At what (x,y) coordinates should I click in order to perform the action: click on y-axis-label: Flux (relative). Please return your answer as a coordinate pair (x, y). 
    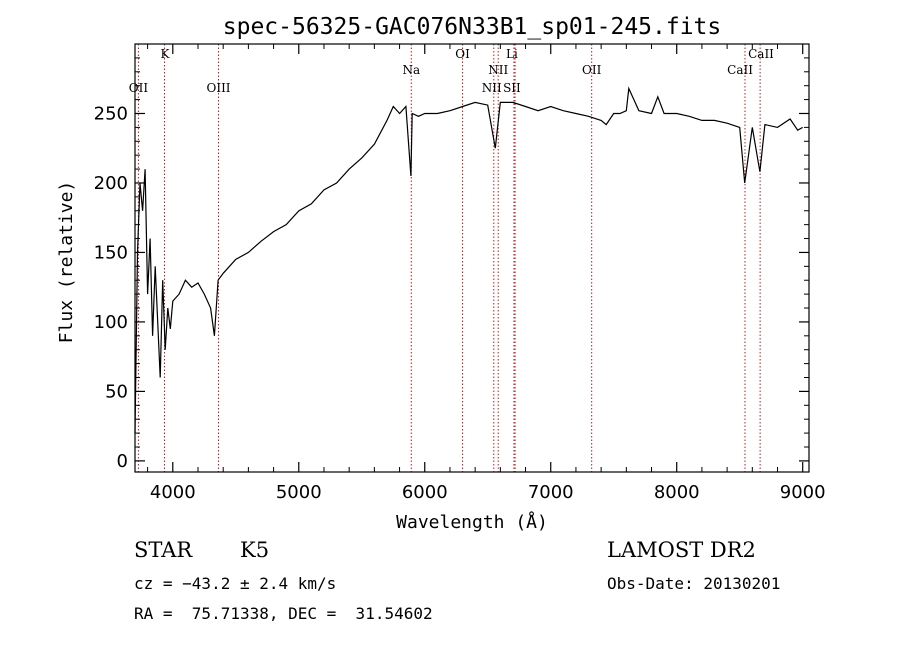
    Looking at the image, I should click on (66, 262).